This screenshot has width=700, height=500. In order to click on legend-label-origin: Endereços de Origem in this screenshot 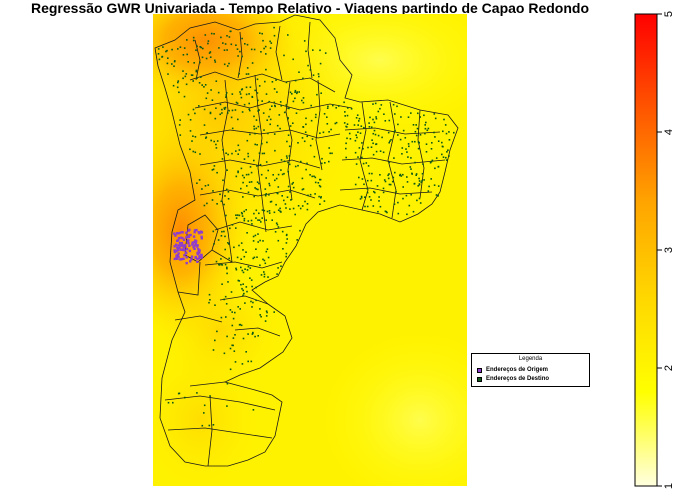, I will do `click(517, 369)`.